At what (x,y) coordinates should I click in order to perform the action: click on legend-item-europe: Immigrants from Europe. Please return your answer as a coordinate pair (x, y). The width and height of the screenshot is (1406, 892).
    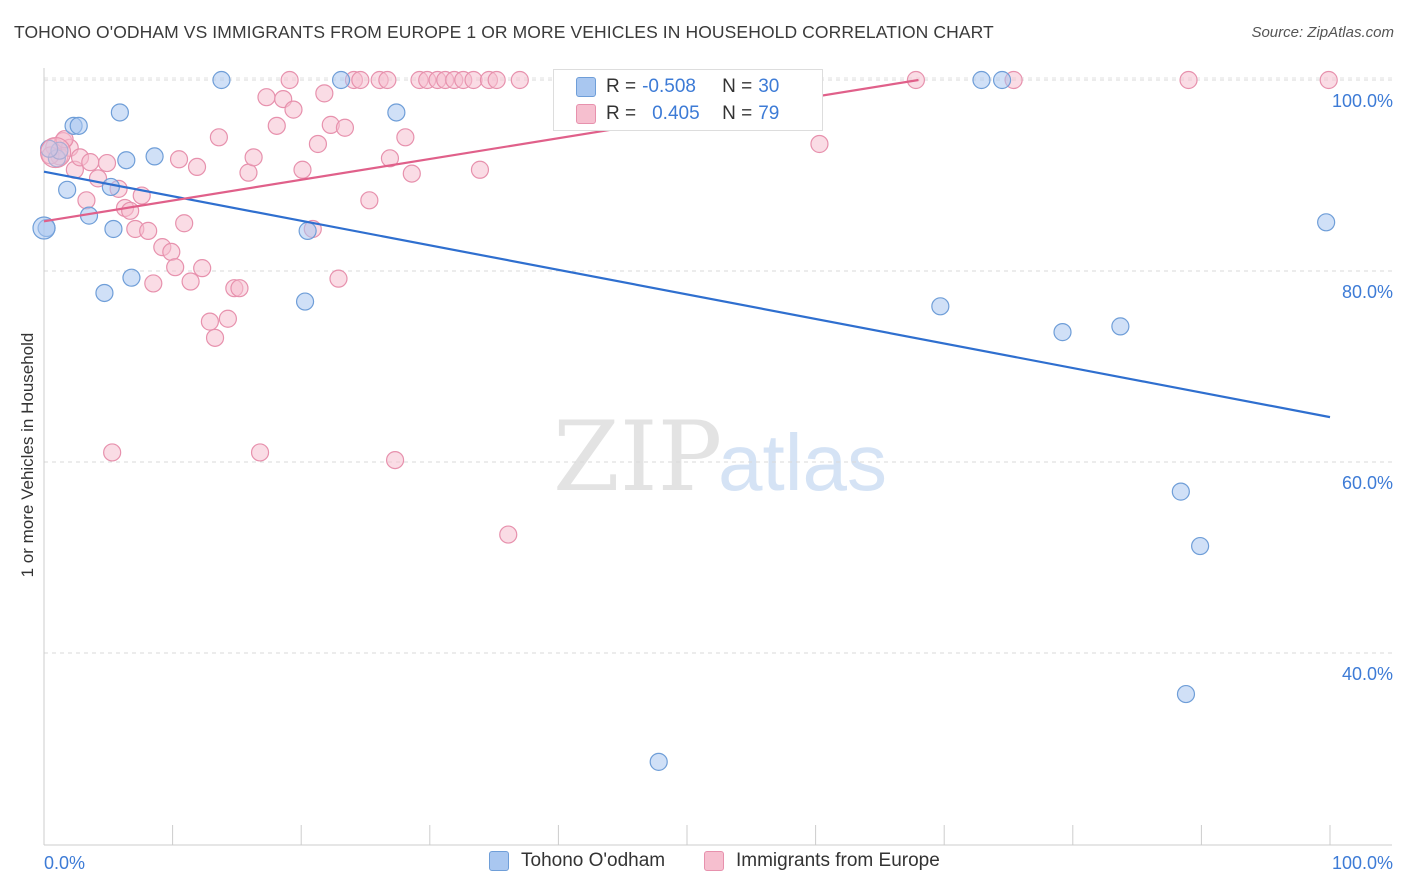
    Looking at the image, I should click on (822, 861).